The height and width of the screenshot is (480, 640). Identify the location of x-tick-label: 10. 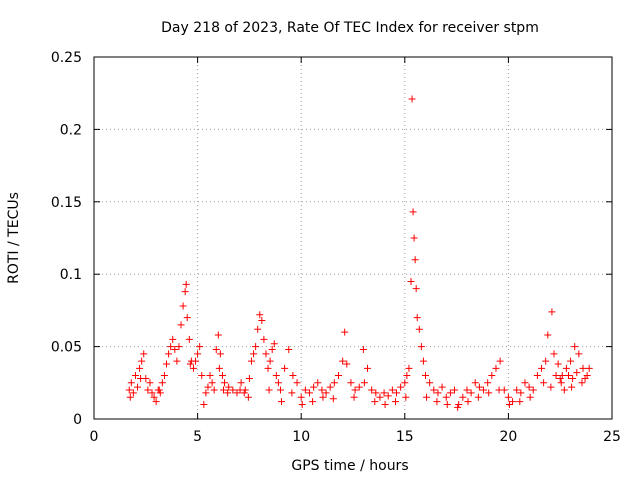
(301, 437).